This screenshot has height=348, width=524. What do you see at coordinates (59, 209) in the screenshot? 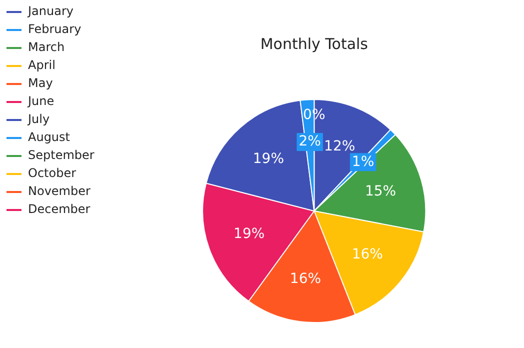
I see `legend-label: December` at bounding box center [59, 209].